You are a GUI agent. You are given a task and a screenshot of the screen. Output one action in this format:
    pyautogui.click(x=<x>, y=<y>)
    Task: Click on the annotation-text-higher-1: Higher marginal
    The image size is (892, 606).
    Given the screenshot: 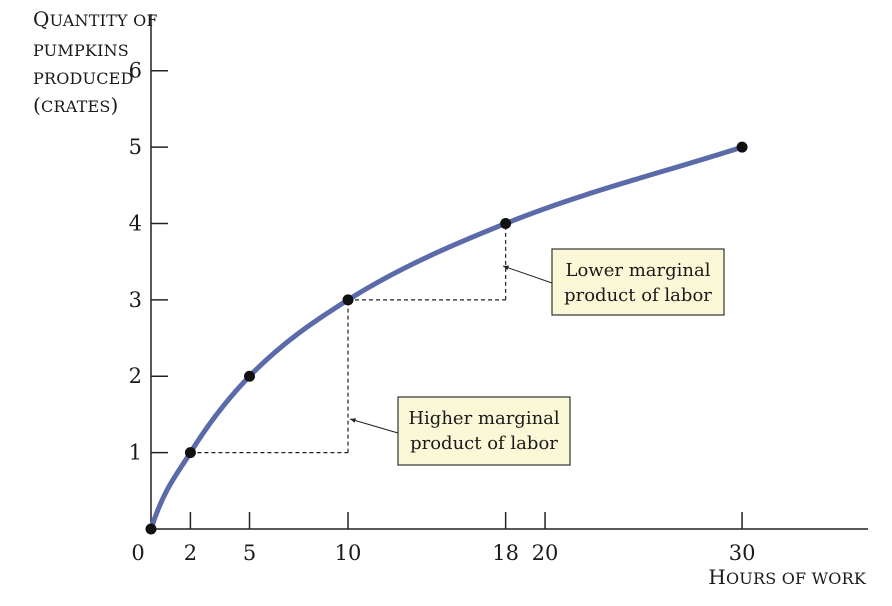 What is the action you would take?
    pyautogui.click(x=484, y=418)
    